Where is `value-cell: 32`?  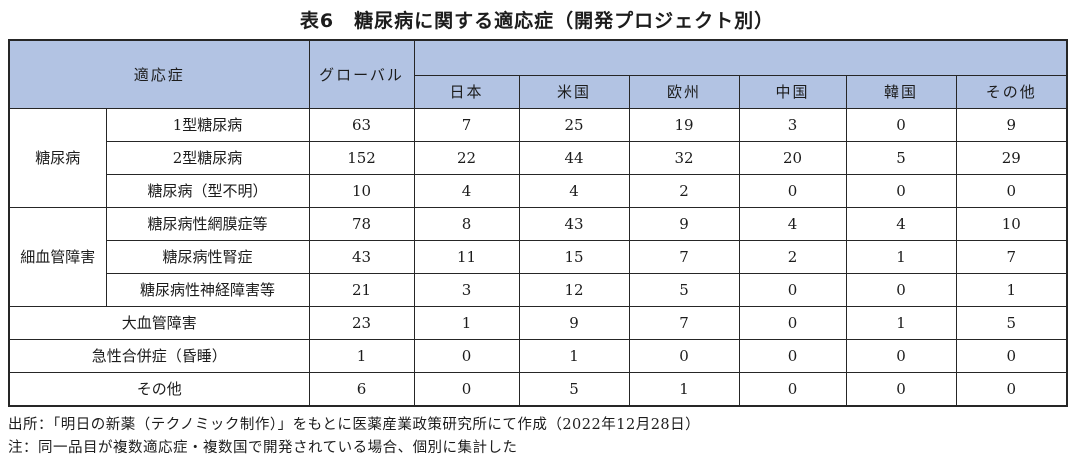
value-cell: 32 is located at coordinates (684, 158).